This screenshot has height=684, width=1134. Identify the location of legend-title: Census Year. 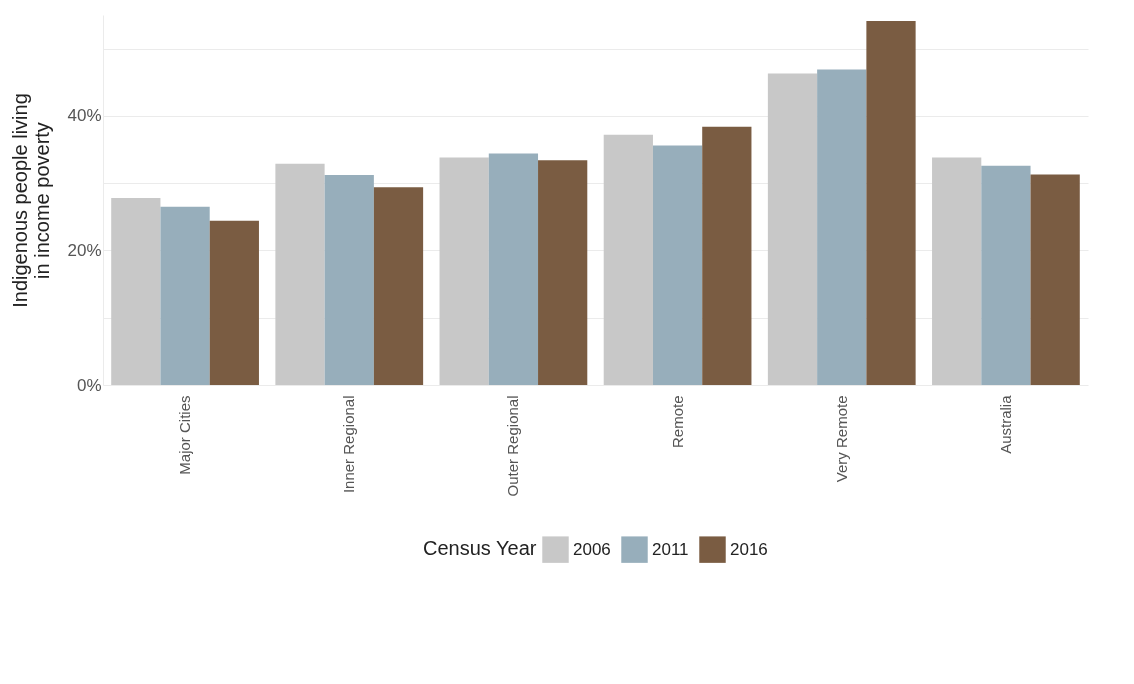
(480, 548).